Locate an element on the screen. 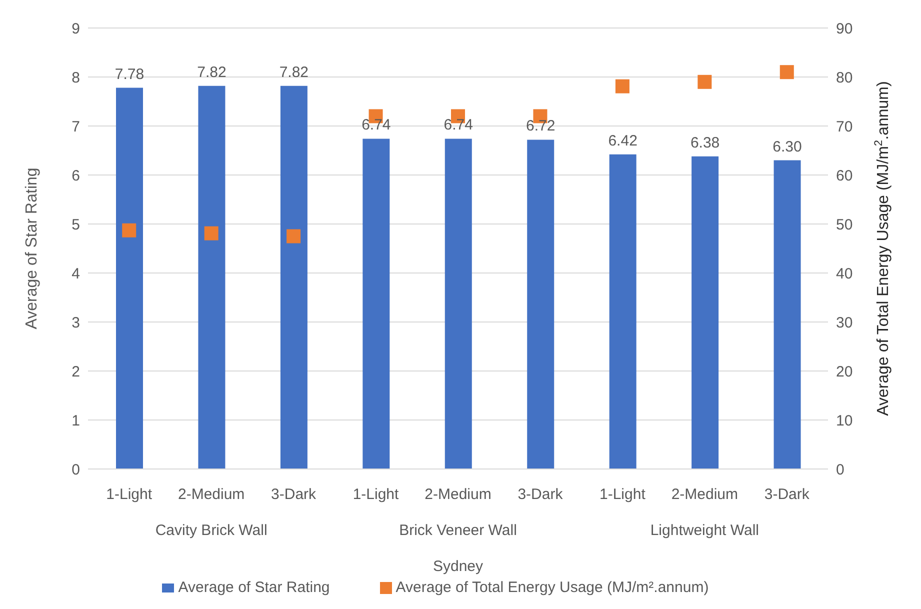 Image resolution: width=921 pixels, height=609 pixels. text: Sydney is located at coordinates (458, 566).